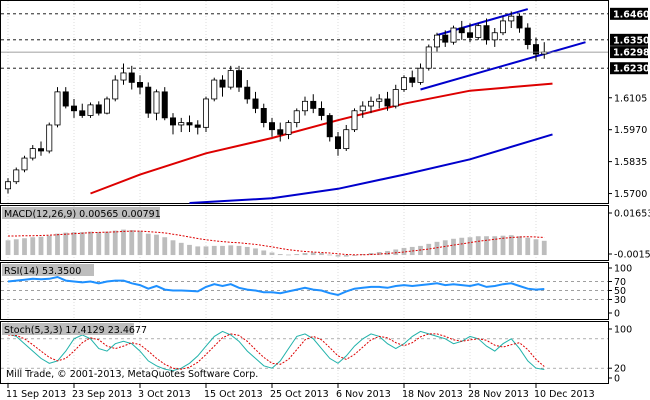  I want to click on level-badge, so click(629, 13).